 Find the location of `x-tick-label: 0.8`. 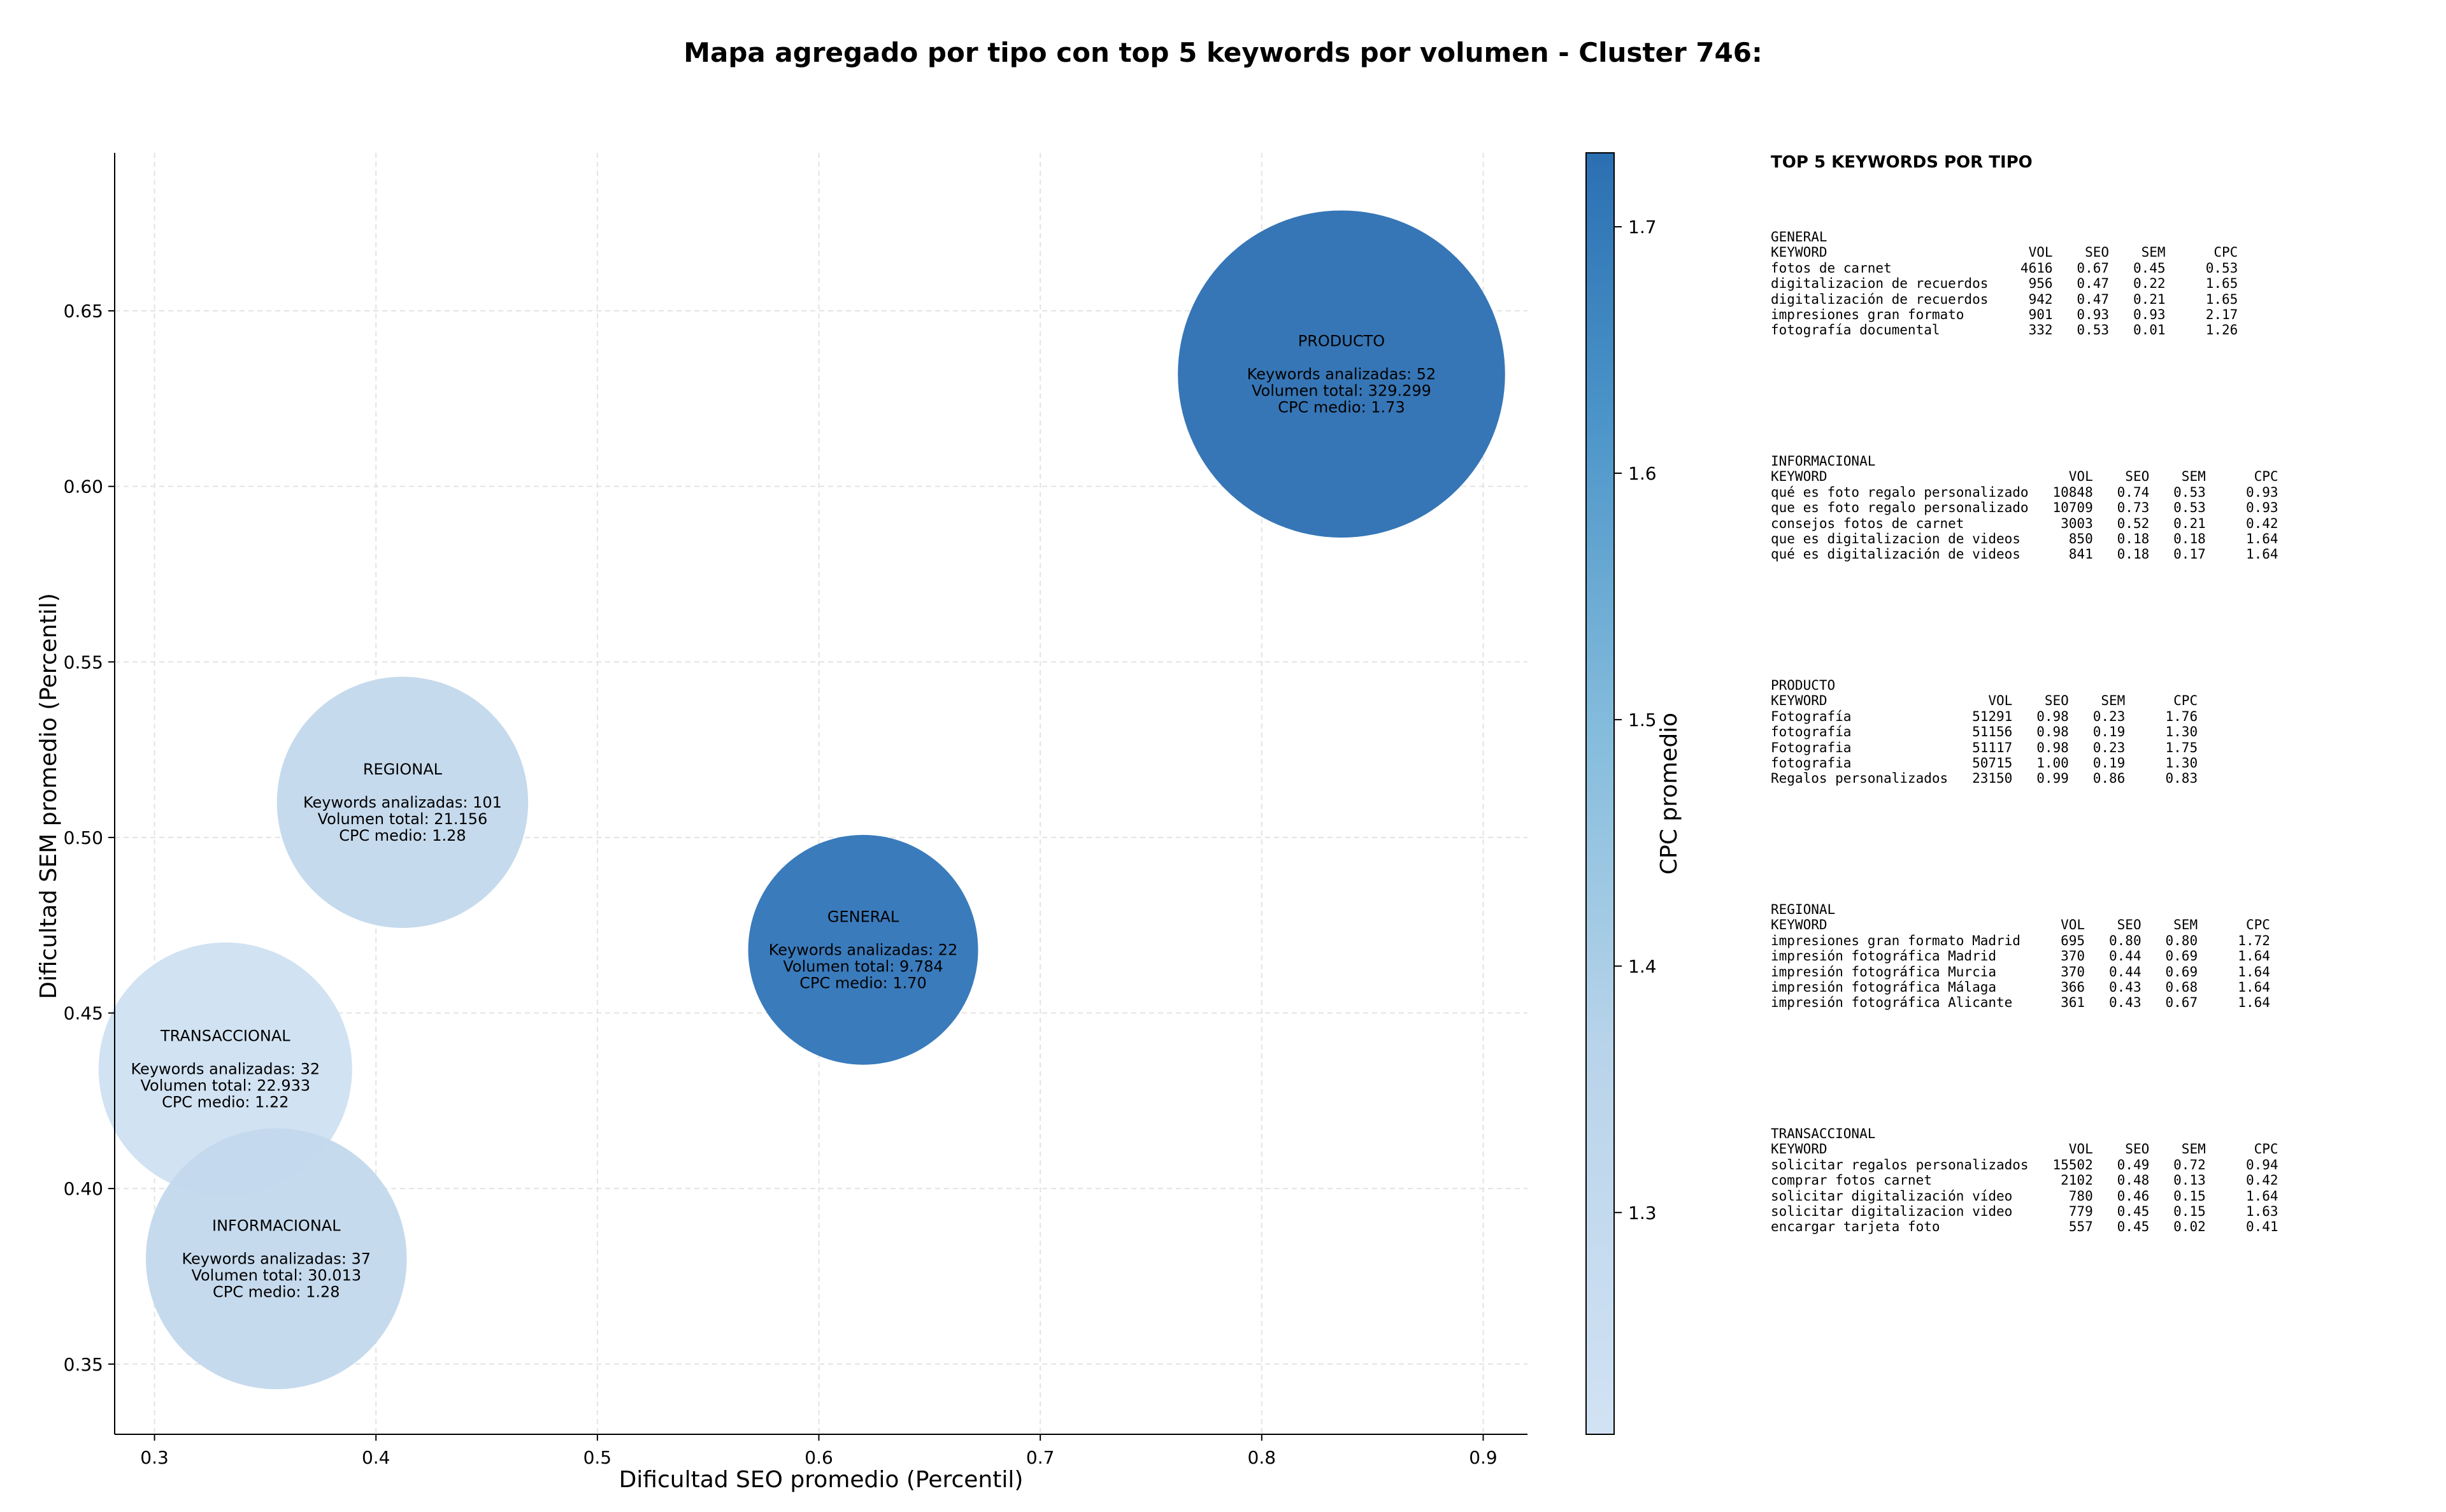

x-tick-label: 0.8 is located at coordinates (1262, 1457).